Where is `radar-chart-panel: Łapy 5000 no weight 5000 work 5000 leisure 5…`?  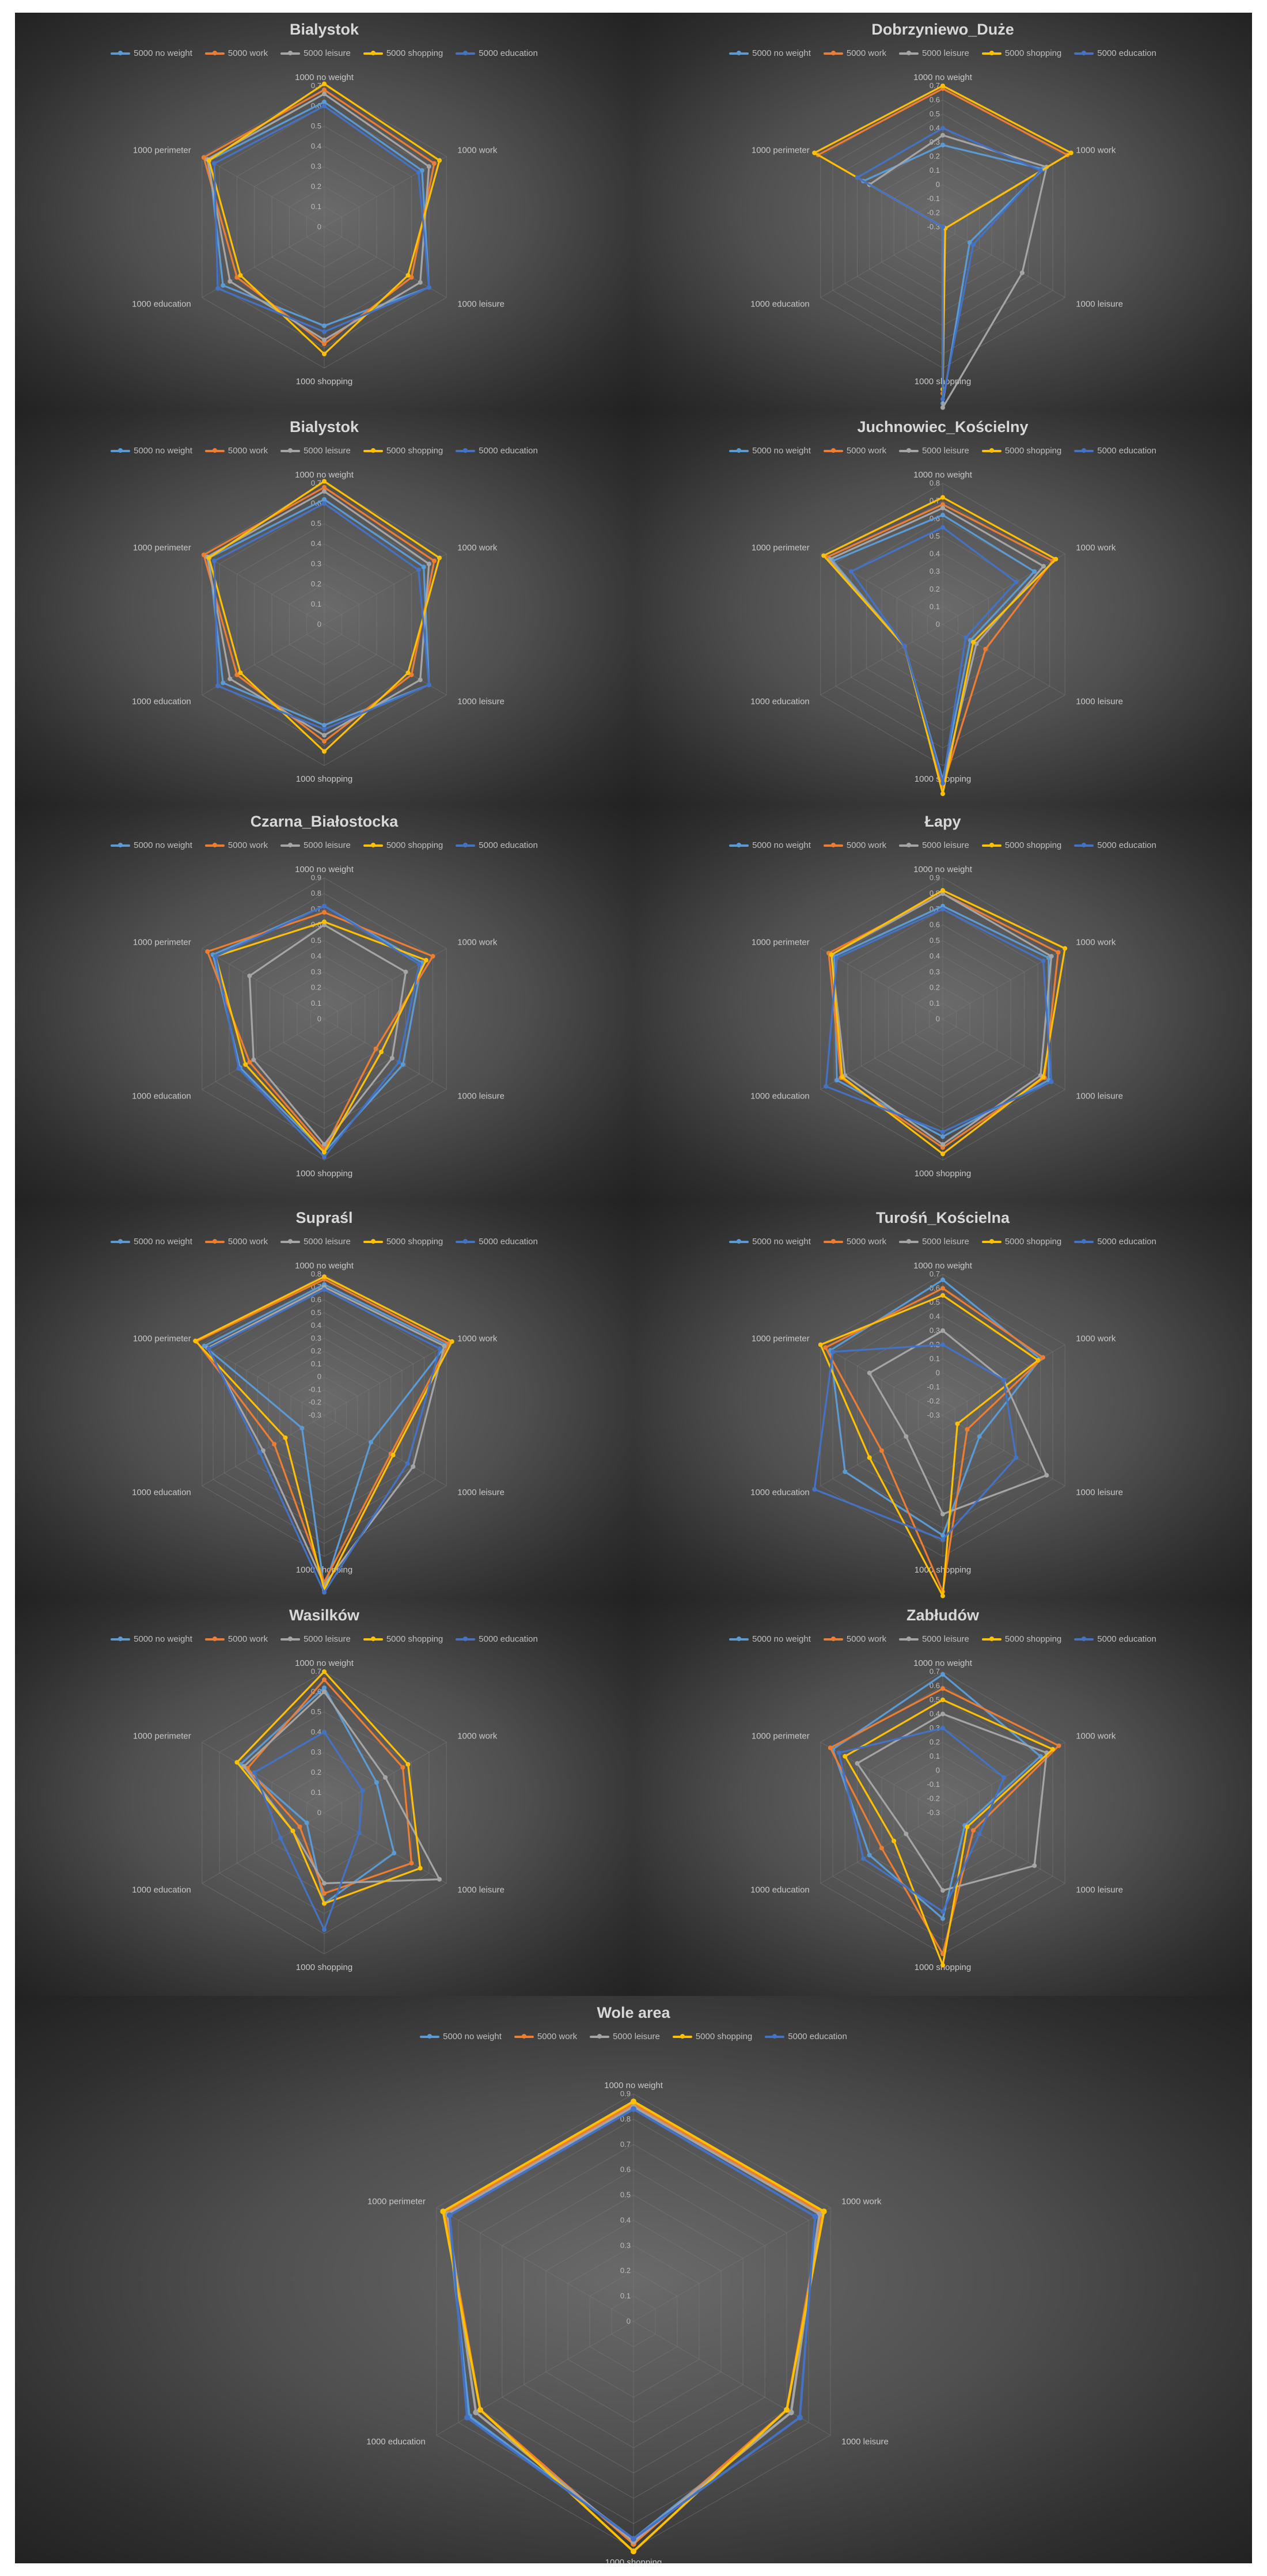
radar-chart-panel: Łapy 5000 no weight 5000 work 5000 leisure 5… is located at coordinates (943, 1003).